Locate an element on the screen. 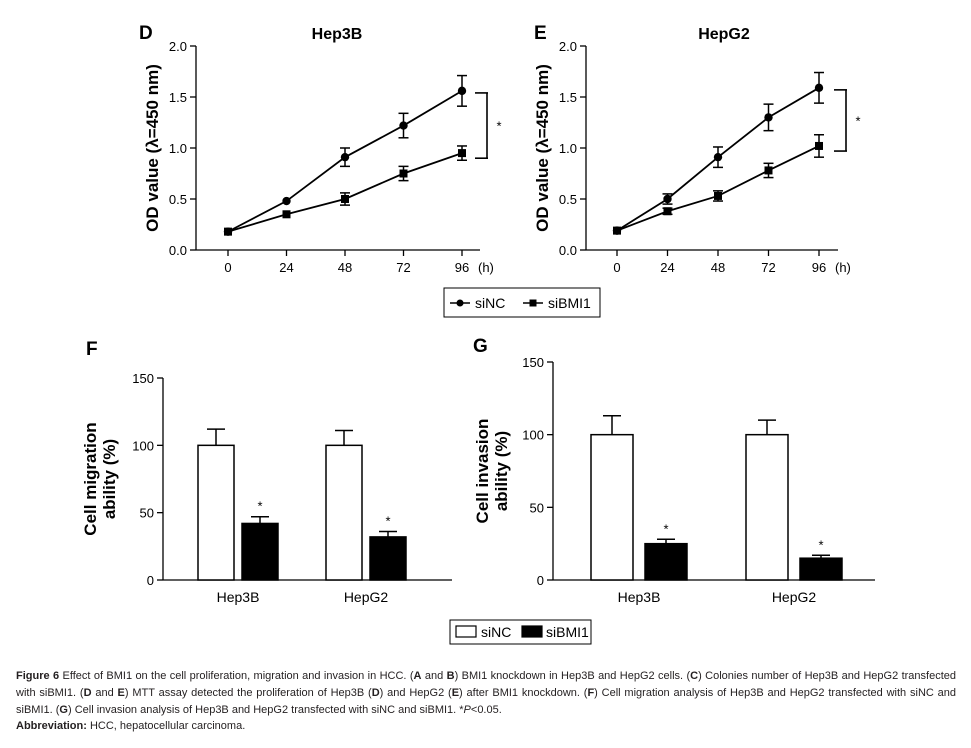  line-legend: siNC siBMI1 is located at coordinates (522, 302).